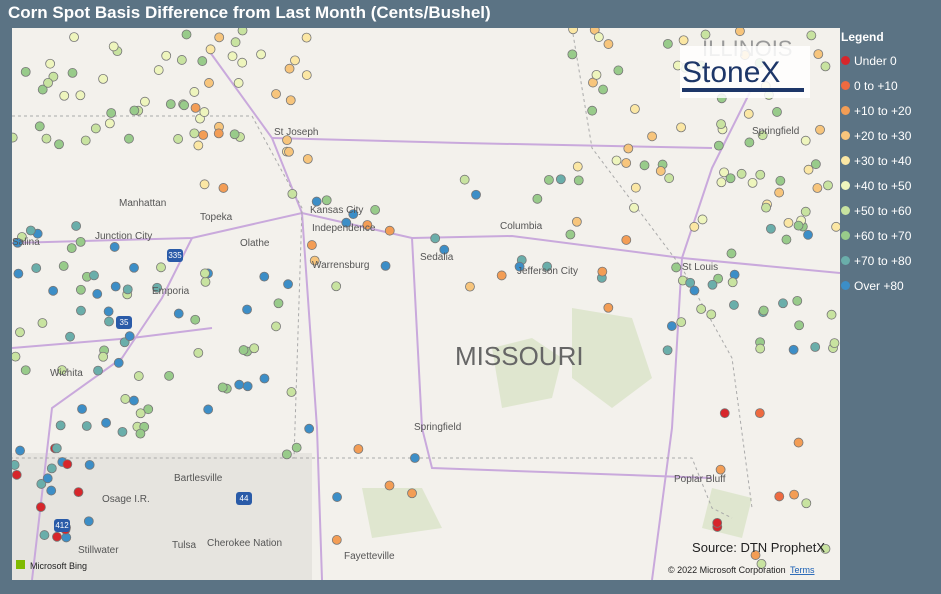  Describe the element at coordinates (369, 556) in the screenshot. I see `map-label: Fayetteville` at that location.